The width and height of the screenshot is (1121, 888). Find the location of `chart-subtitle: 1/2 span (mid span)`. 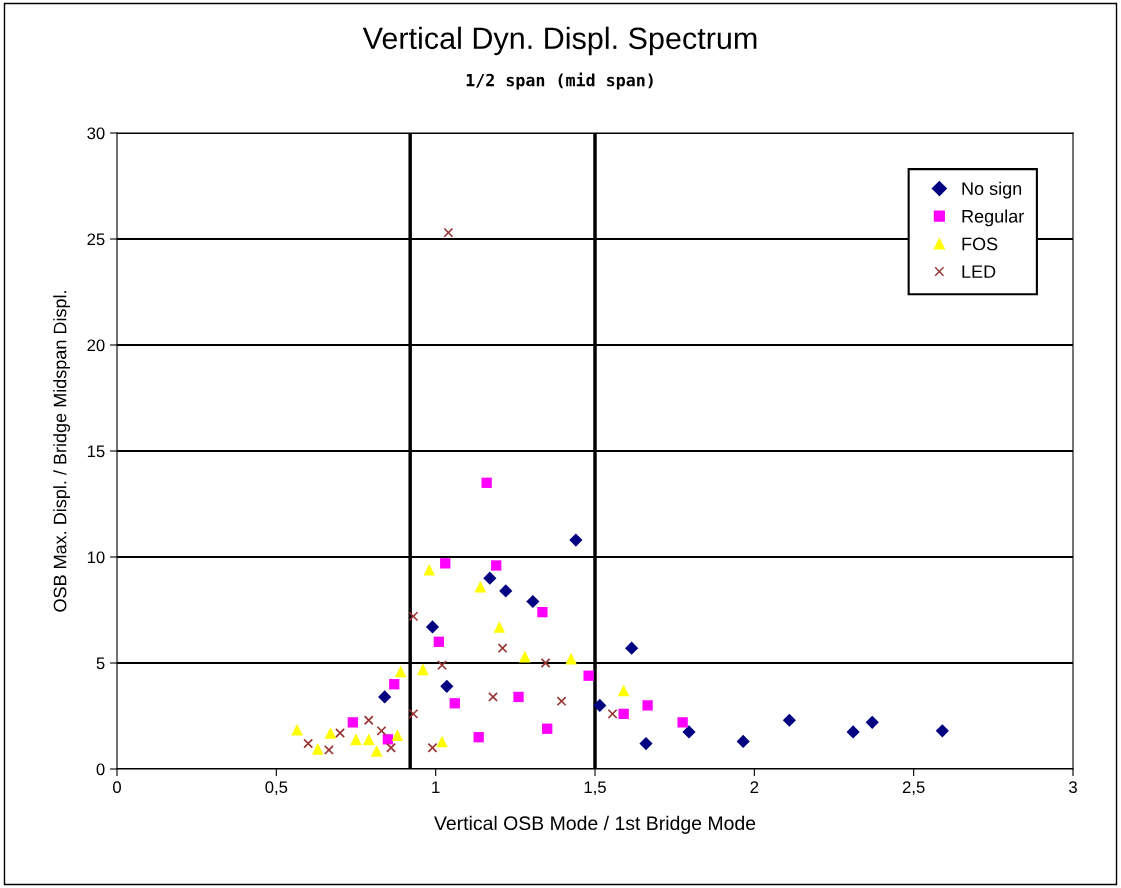

chart-subtitle: 1/2 span (mid span) is located at coordinates (559, 81).